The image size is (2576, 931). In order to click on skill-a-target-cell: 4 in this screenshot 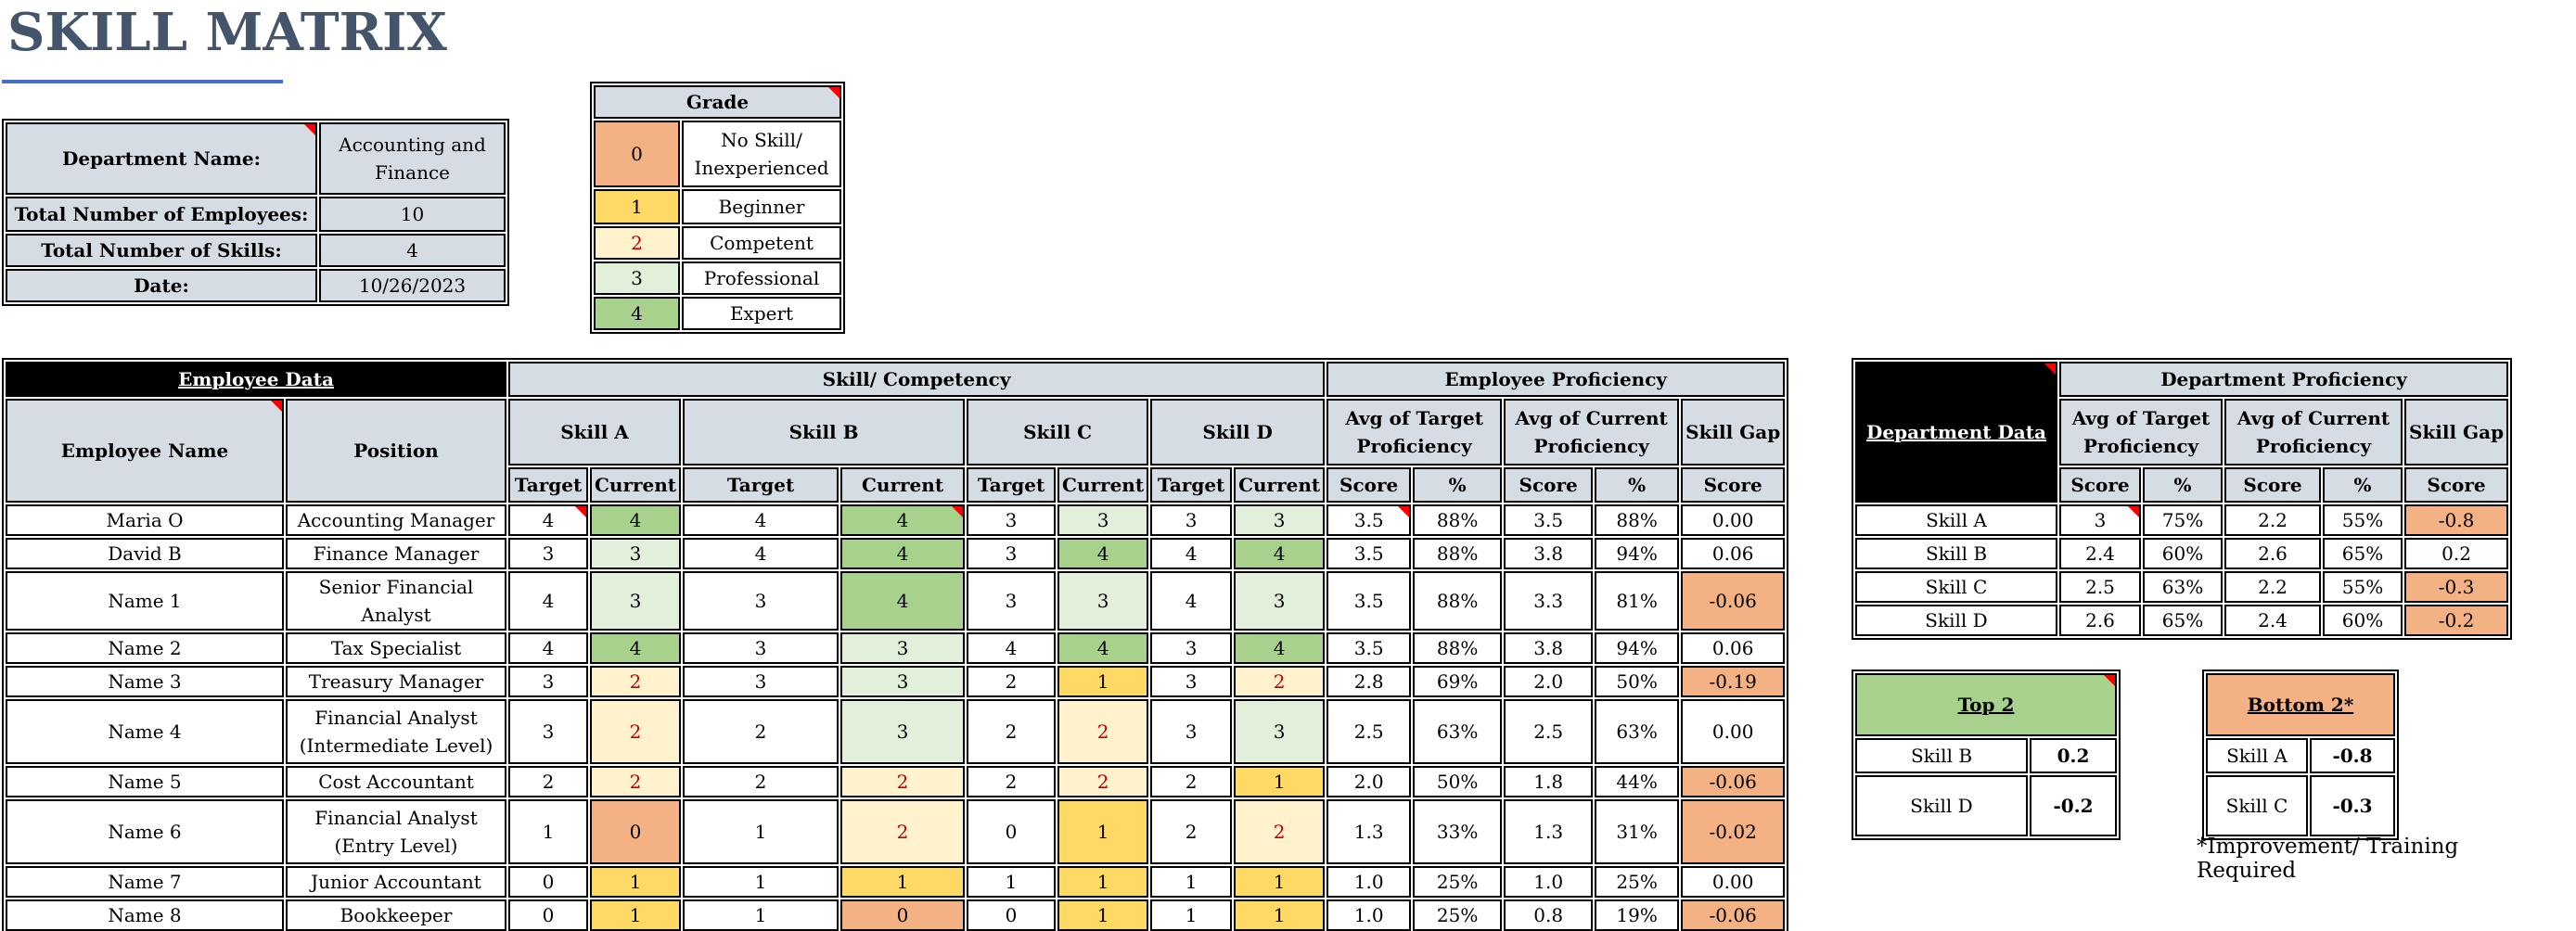, I will do `click(548, 520)`.